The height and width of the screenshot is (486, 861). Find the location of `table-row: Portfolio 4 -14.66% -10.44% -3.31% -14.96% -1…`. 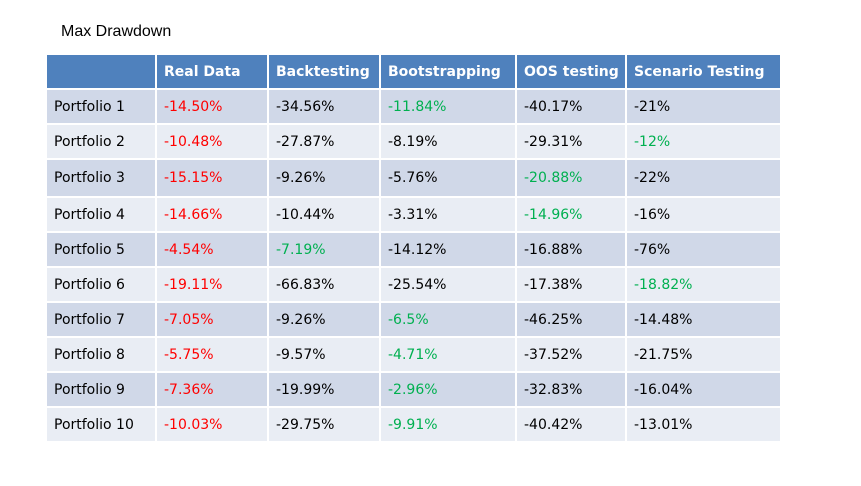

table-row: Portfolio 4 -14.66% -10.44% -3.31% -14.96% -1… is located at coordinates (413, 215).